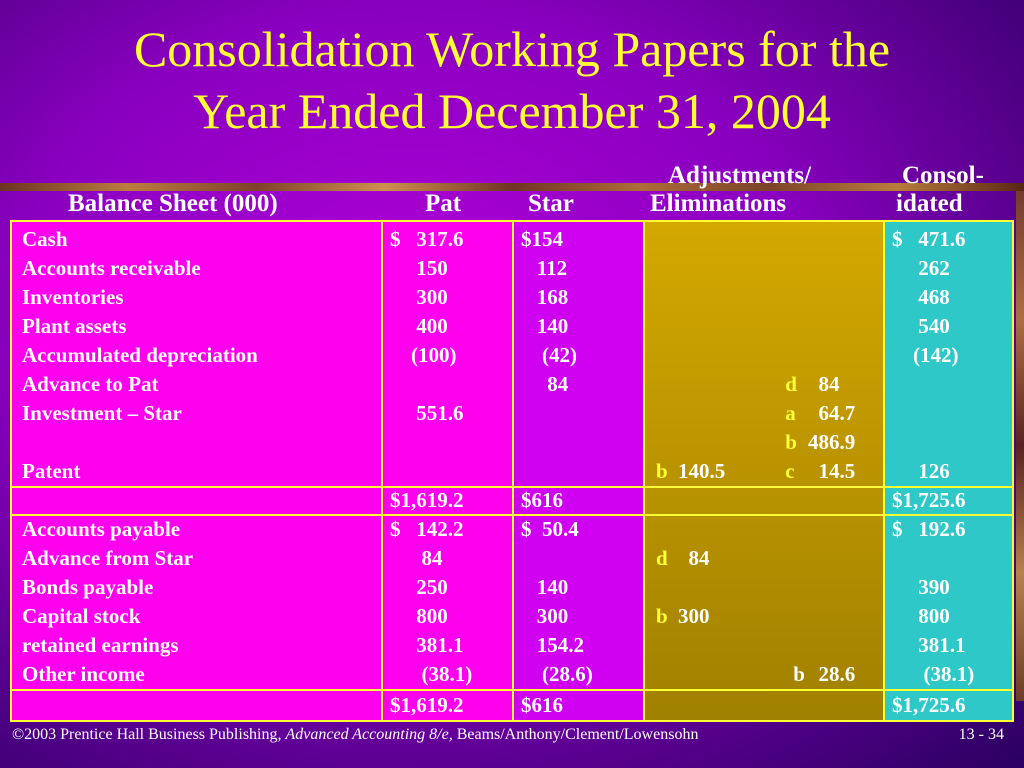 The image size is (1024, 768). I want to click on title-line-2: Year Ended December 31, 2004, so click(512, 111).